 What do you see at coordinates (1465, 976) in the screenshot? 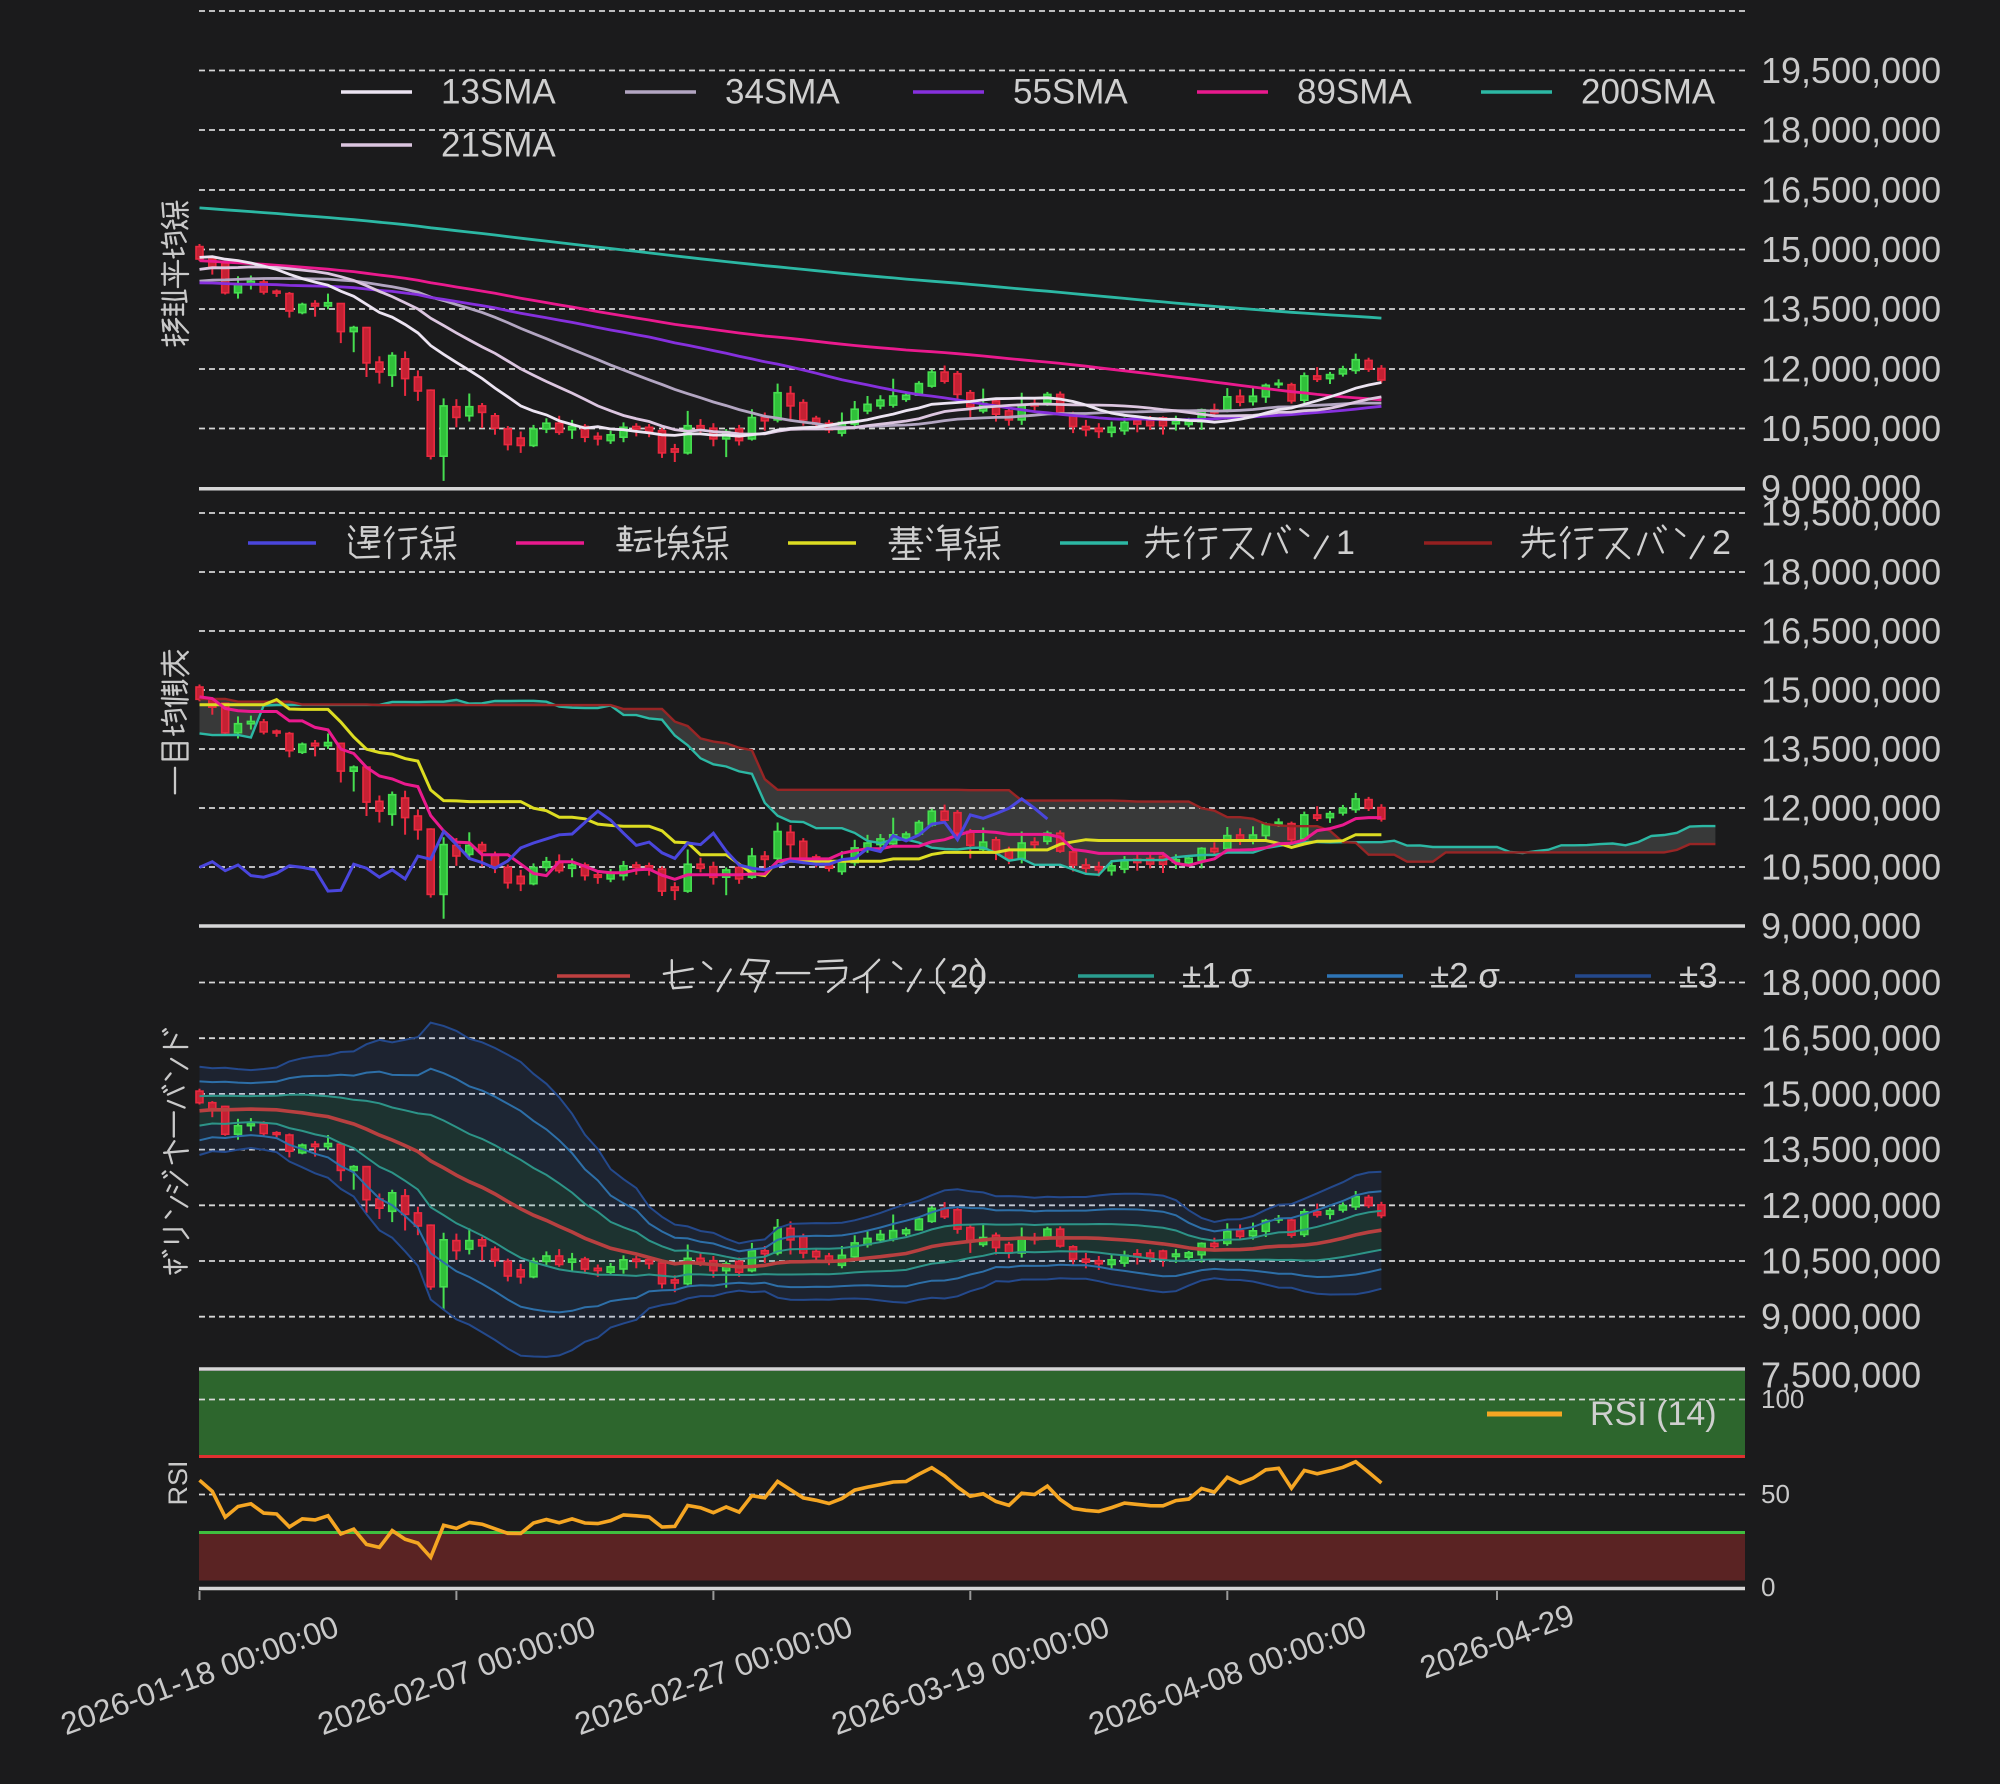
I see `svg-text: ±2 σ` at bounding box center [1465, 976].